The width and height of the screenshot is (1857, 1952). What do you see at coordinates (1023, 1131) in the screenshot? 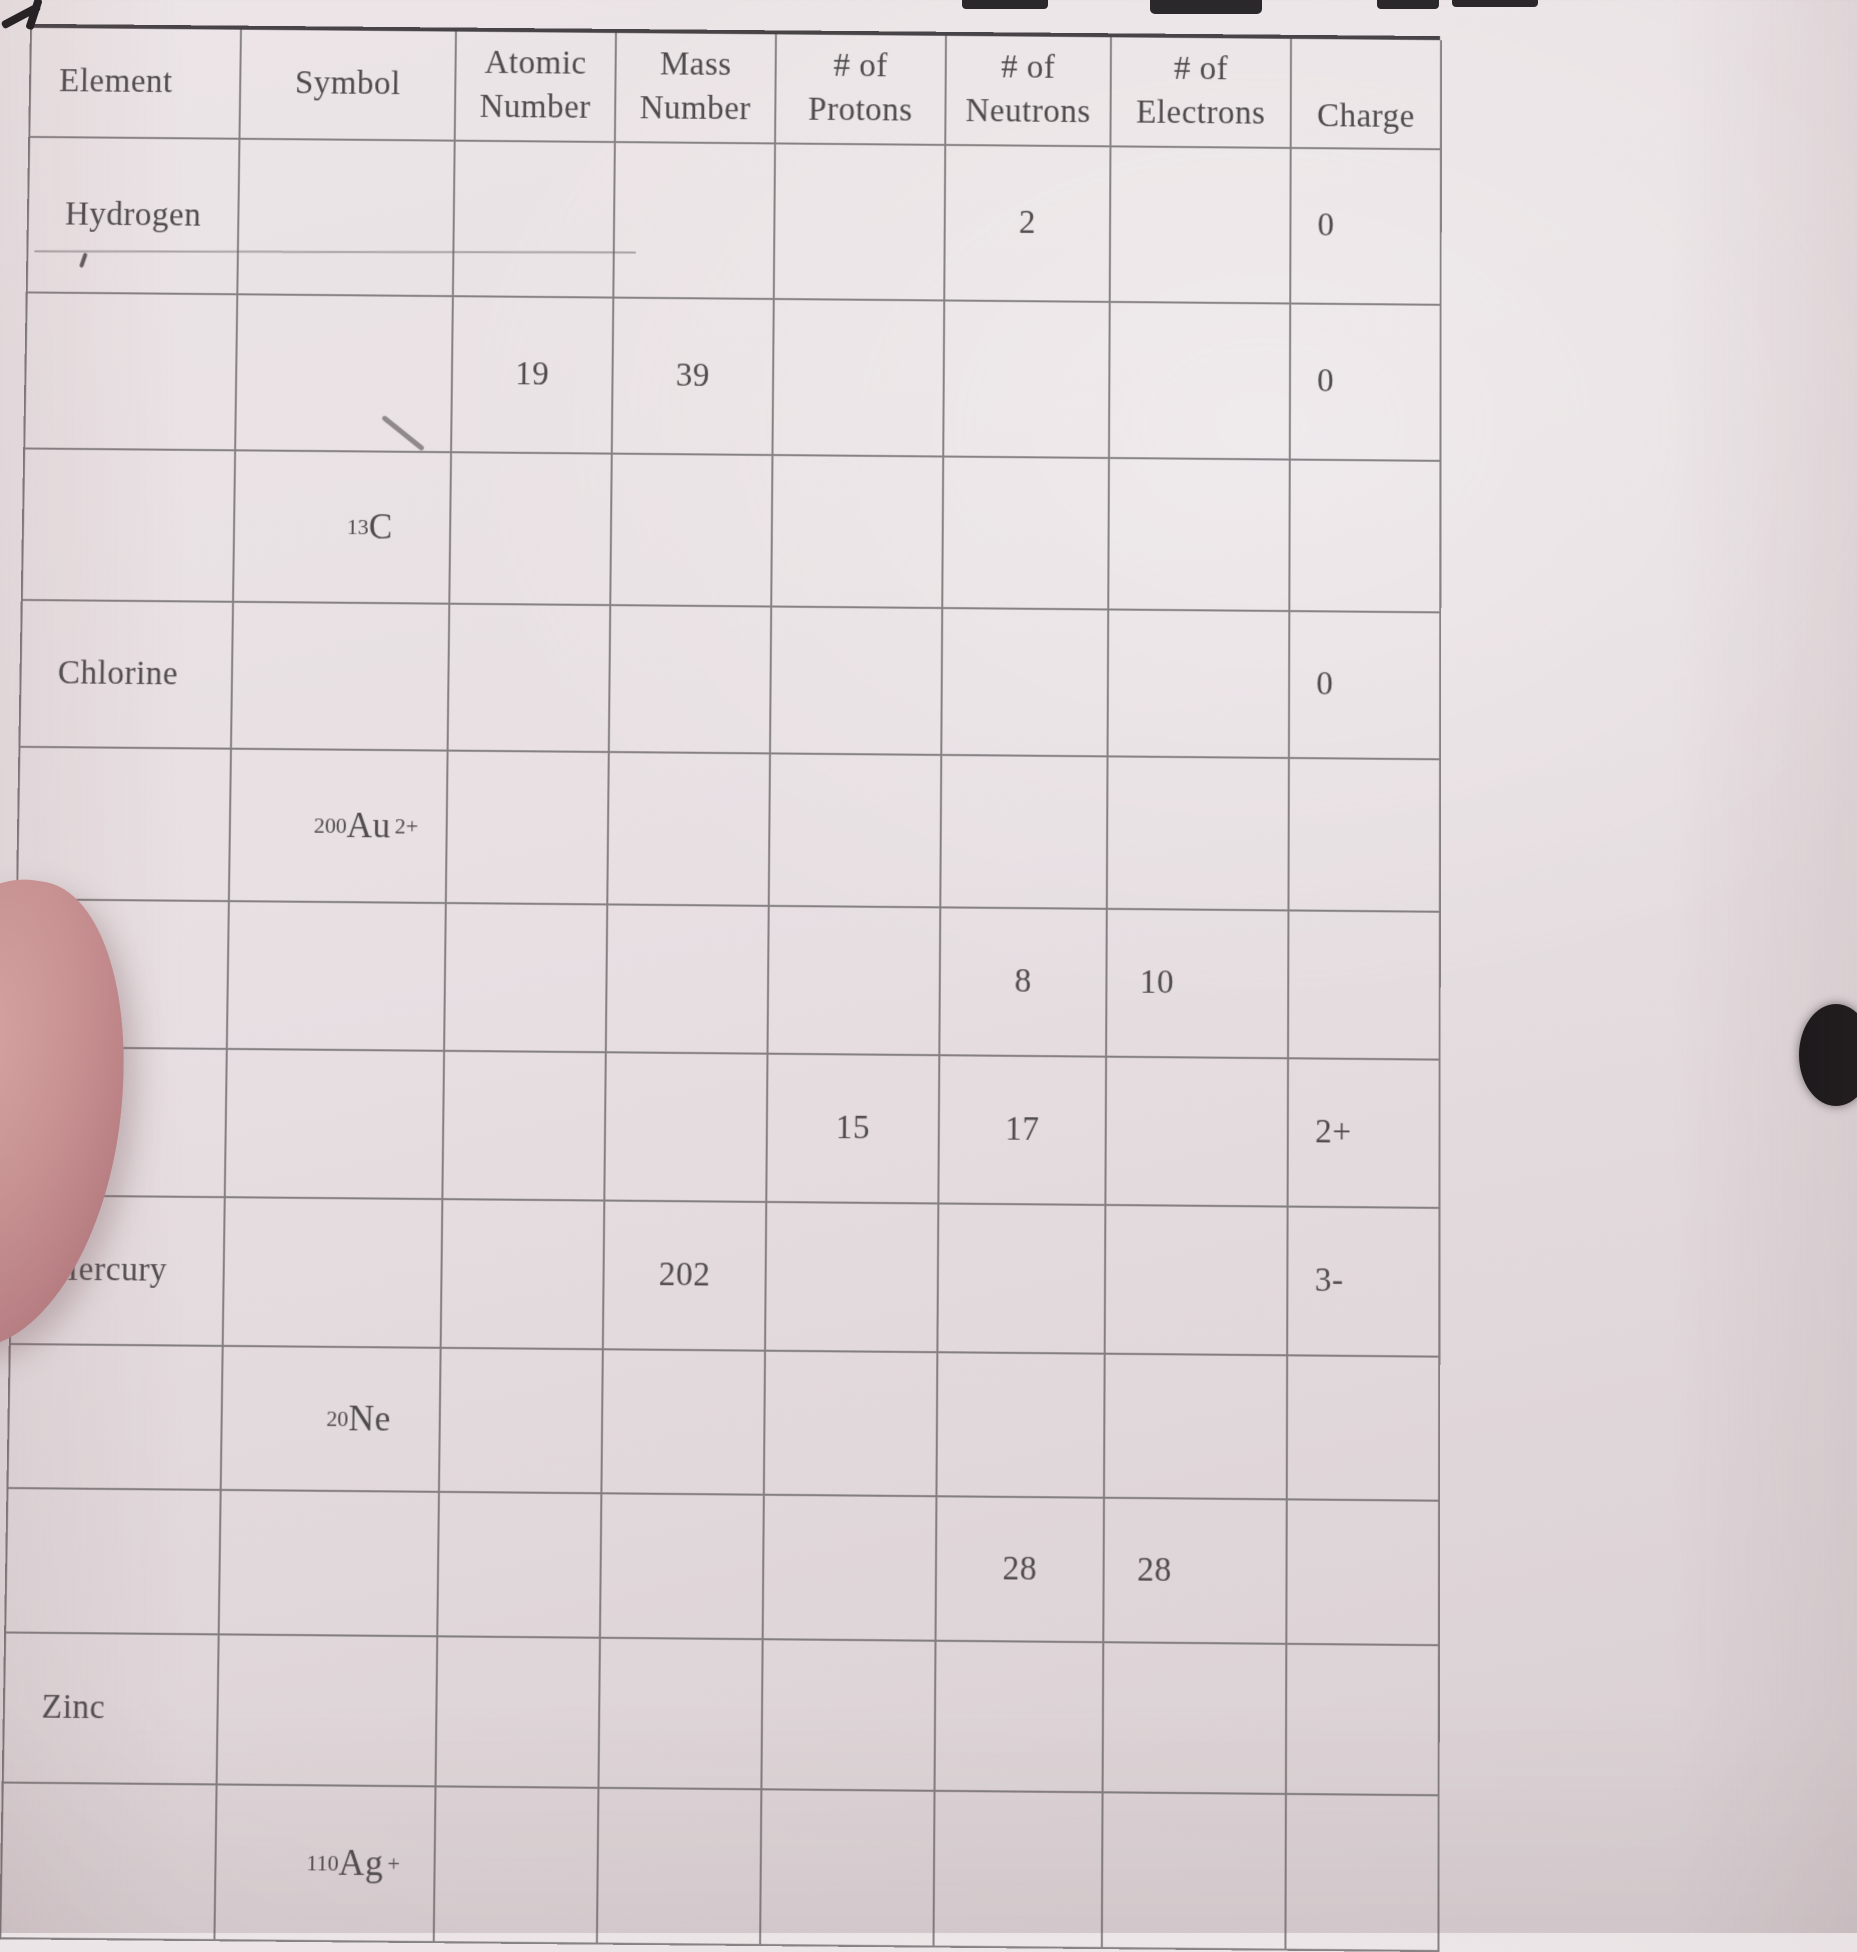
I see `cell-neutrons: 17` at bounding box center [1023, 1131].